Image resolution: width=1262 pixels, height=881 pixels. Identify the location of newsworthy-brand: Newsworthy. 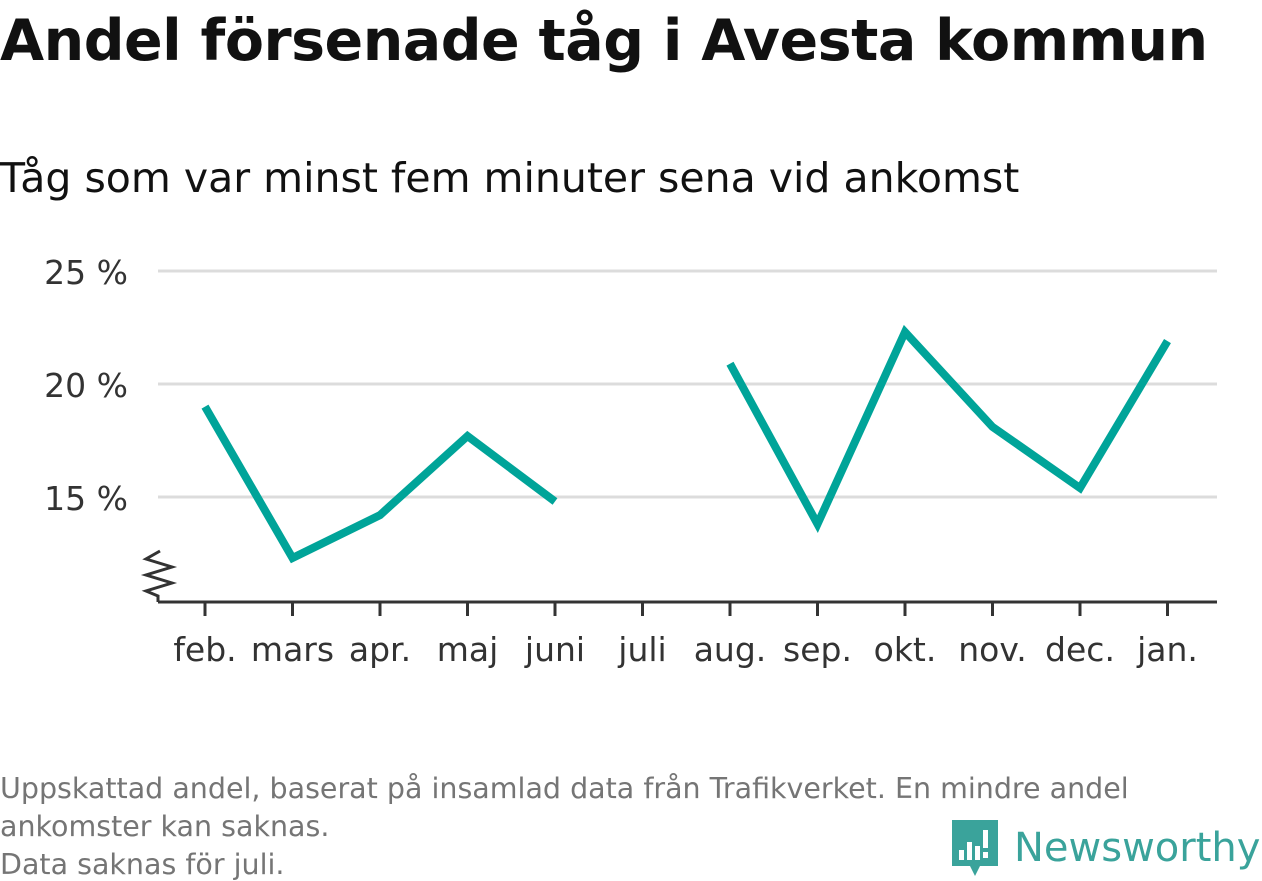
(1105, 848).